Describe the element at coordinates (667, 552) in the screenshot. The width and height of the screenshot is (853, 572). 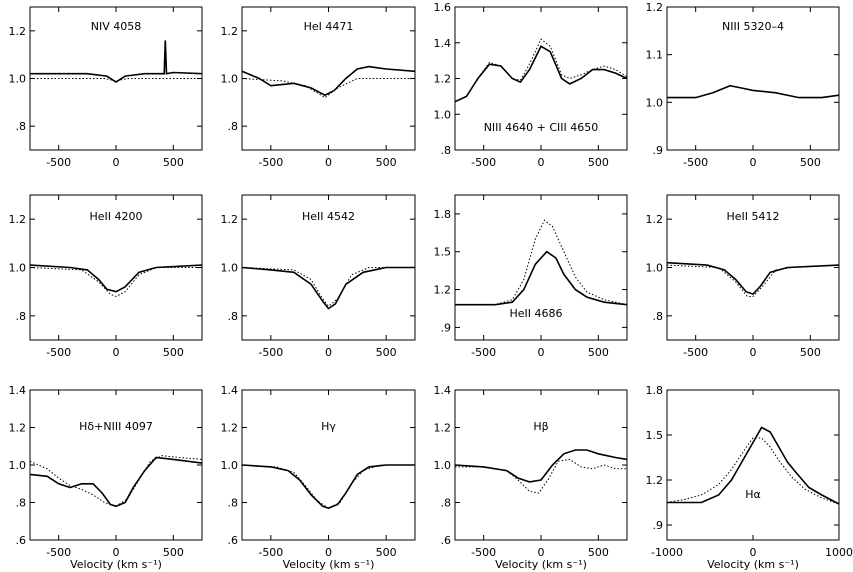
I see `x-tick-label: -1000` at that location.